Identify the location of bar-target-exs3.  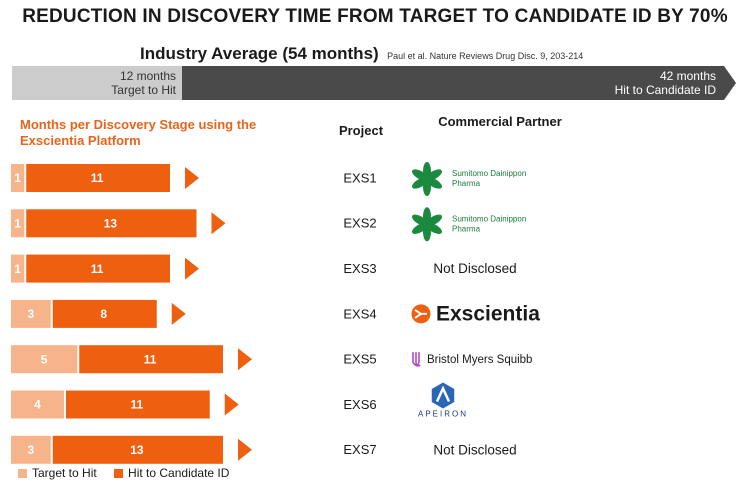
(18, 268).